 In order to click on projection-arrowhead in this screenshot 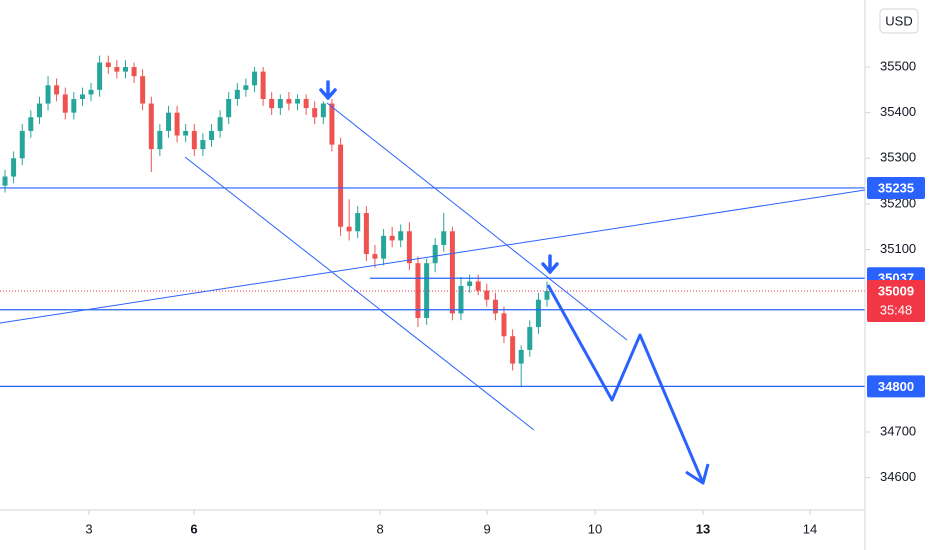, I will do `click(697, 474)`.